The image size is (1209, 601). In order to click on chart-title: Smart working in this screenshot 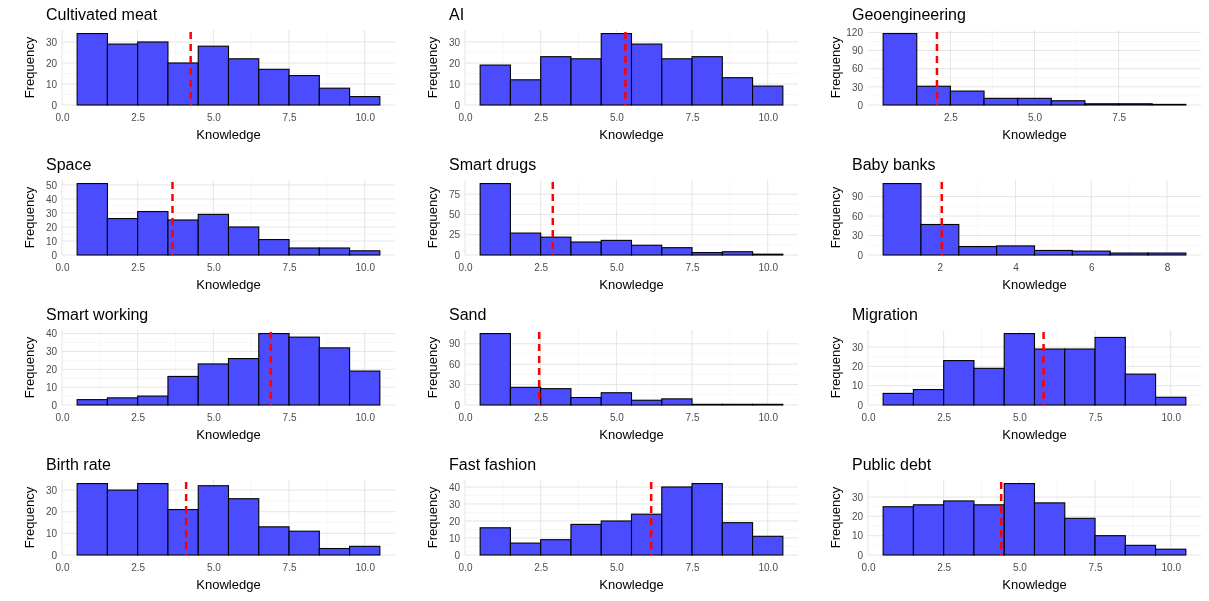, I will do `click(97, 314)`.